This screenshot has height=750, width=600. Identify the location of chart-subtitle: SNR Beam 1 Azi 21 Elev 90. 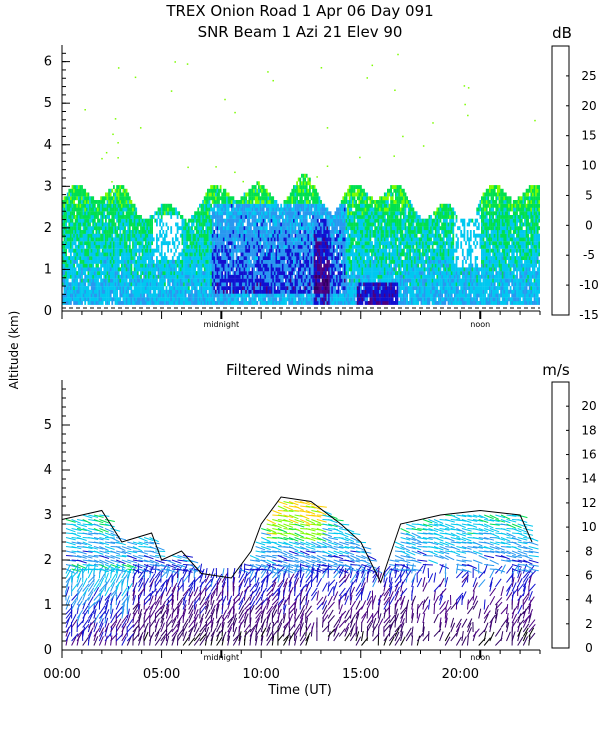
(300, 32).